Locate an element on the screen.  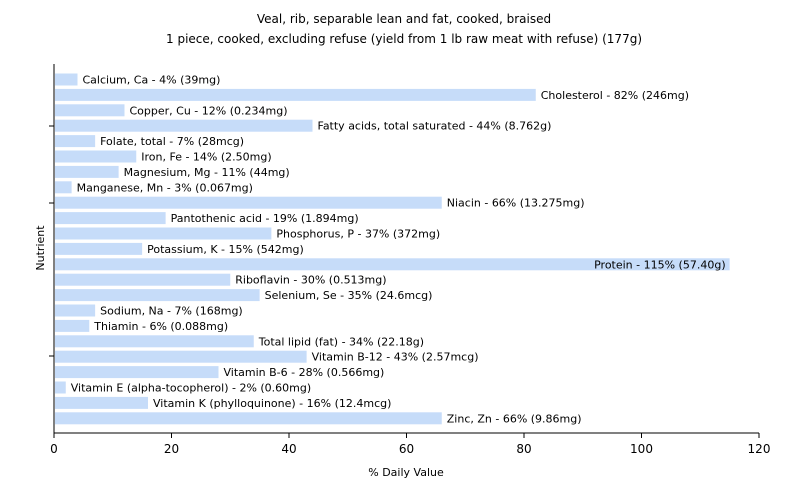
x-tick-label-120: 120 is located at coordinates (759, 449).